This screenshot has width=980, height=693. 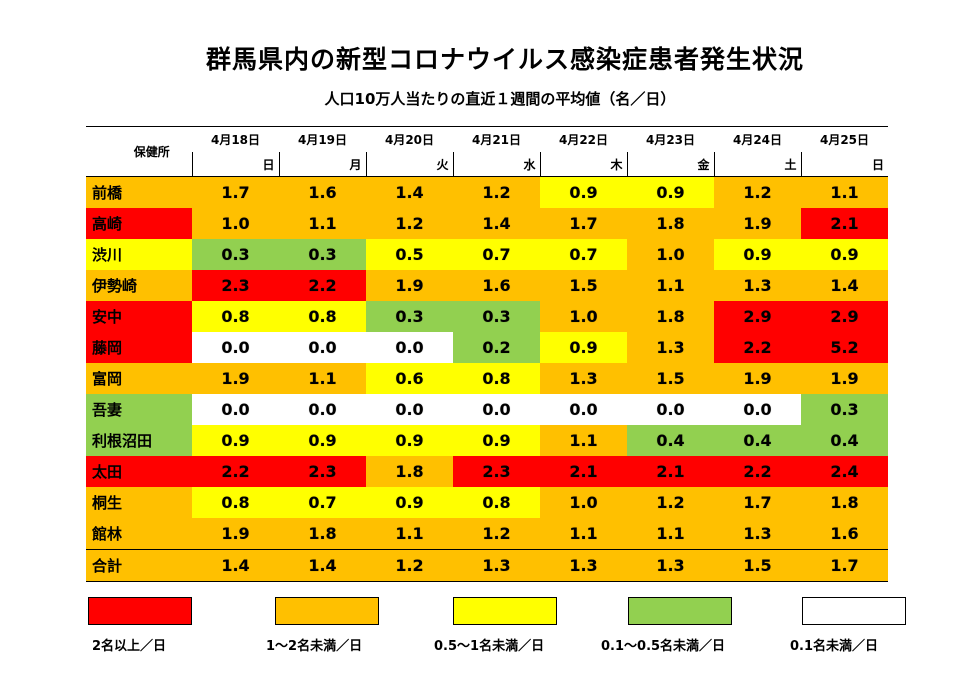 What do you see at coordinates (583, 164) in the screenshot?
I see `weekday-header: 木` at bounding box center [583, 164].